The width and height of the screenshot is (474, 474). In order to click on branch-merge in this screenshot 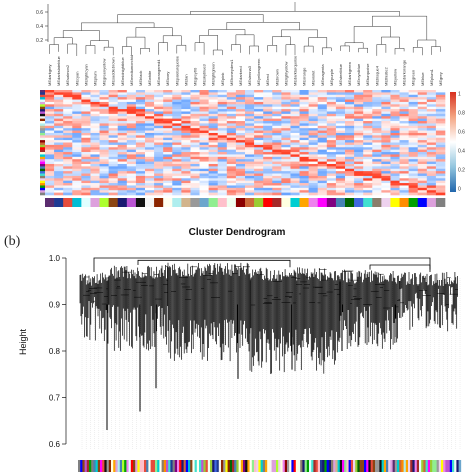, I will do `click(400, 268)`.